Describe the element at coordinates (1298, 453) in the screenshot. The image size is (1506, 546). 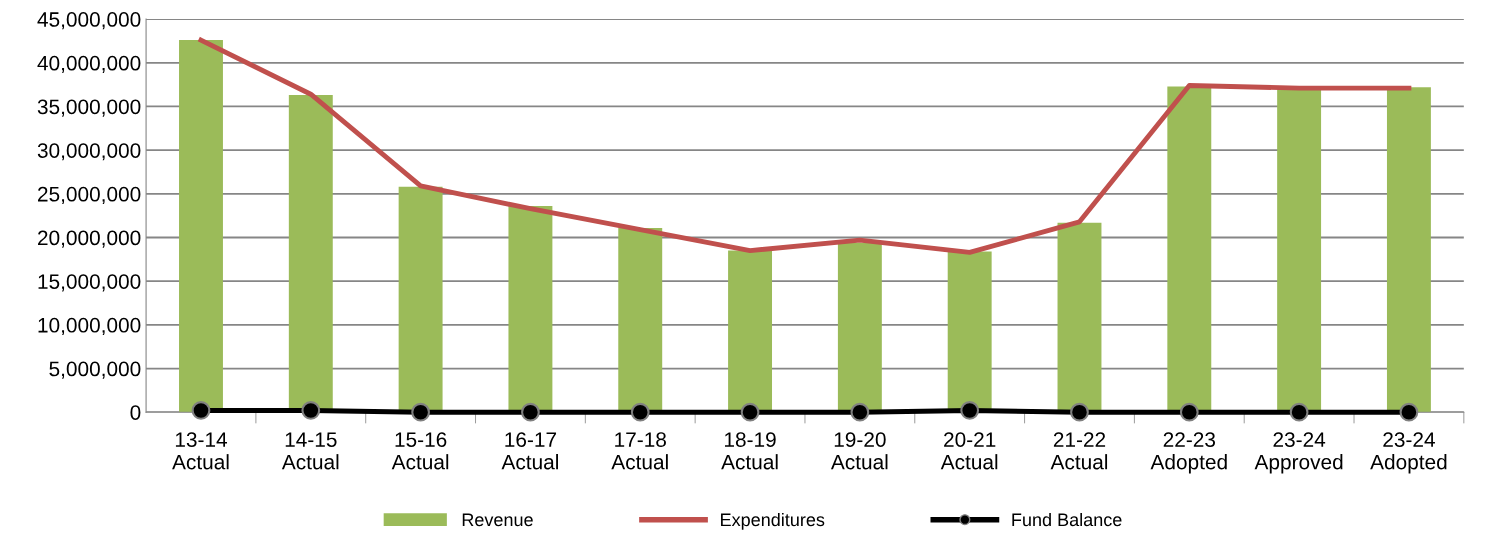
I see `x-tick-label: 23-24 Approved` at that location.